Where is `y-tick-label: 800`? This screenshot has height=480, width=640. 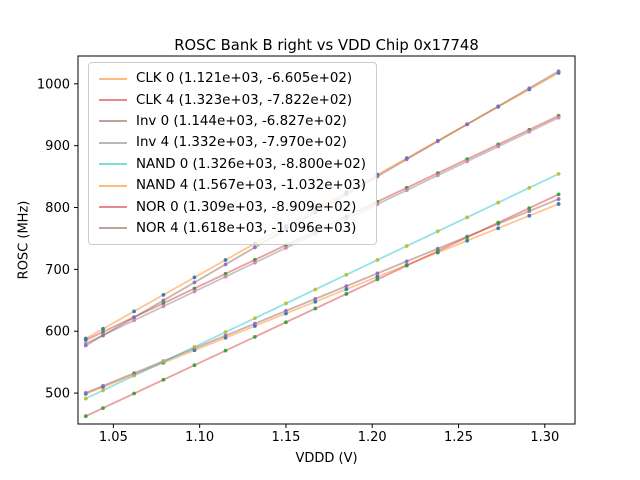 y-tick-label: 800 is located at coordinates (57, 208).